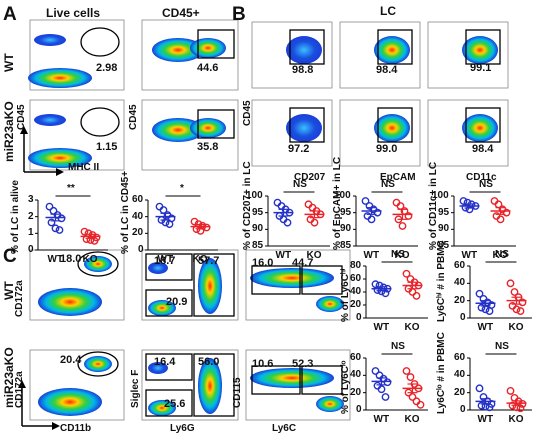 The width and height of the screenshot is (550, 438). I want to click on chart-c-ly6clo-ylabel: % of Ly6Cˡᵒ, so click(345, 387).